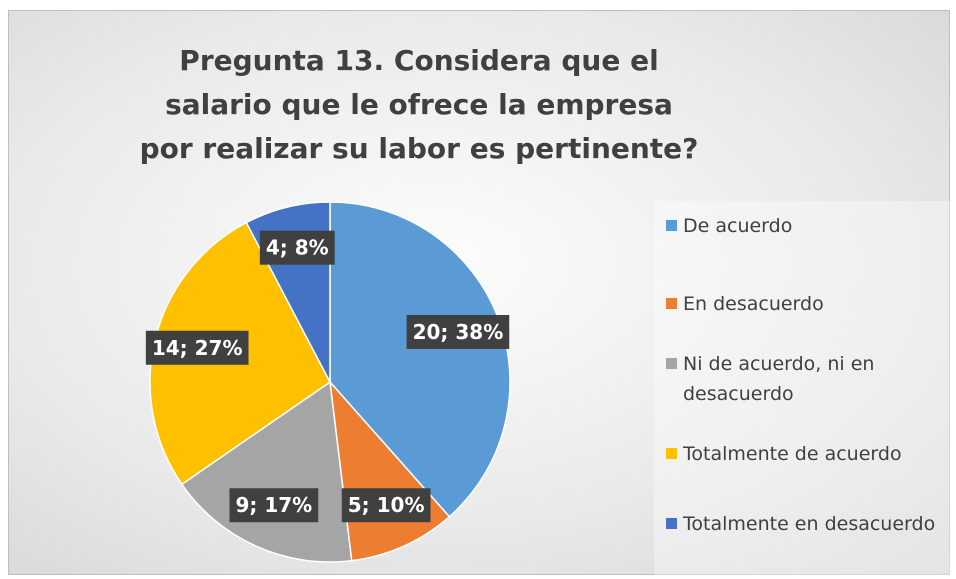 The height and width of the screenshot is (579, 956). Describe the element at coordinates (738, 226) in the screenshot. I see `legend-label: De acuerdo` at that location.